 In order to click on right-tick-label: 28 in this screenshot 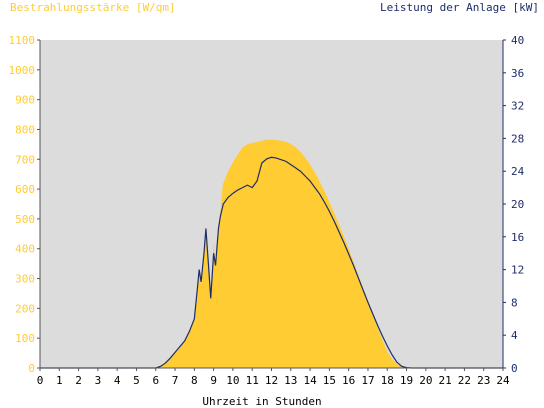, I will do `click(517, 138)`.